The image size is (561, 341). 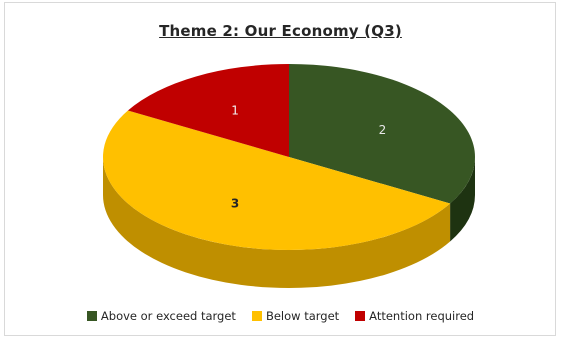 What do you see at coordinates (235, 110) in the screenshot?
I see `data-label-attention-required: 1` at bounding box center [235, 110].